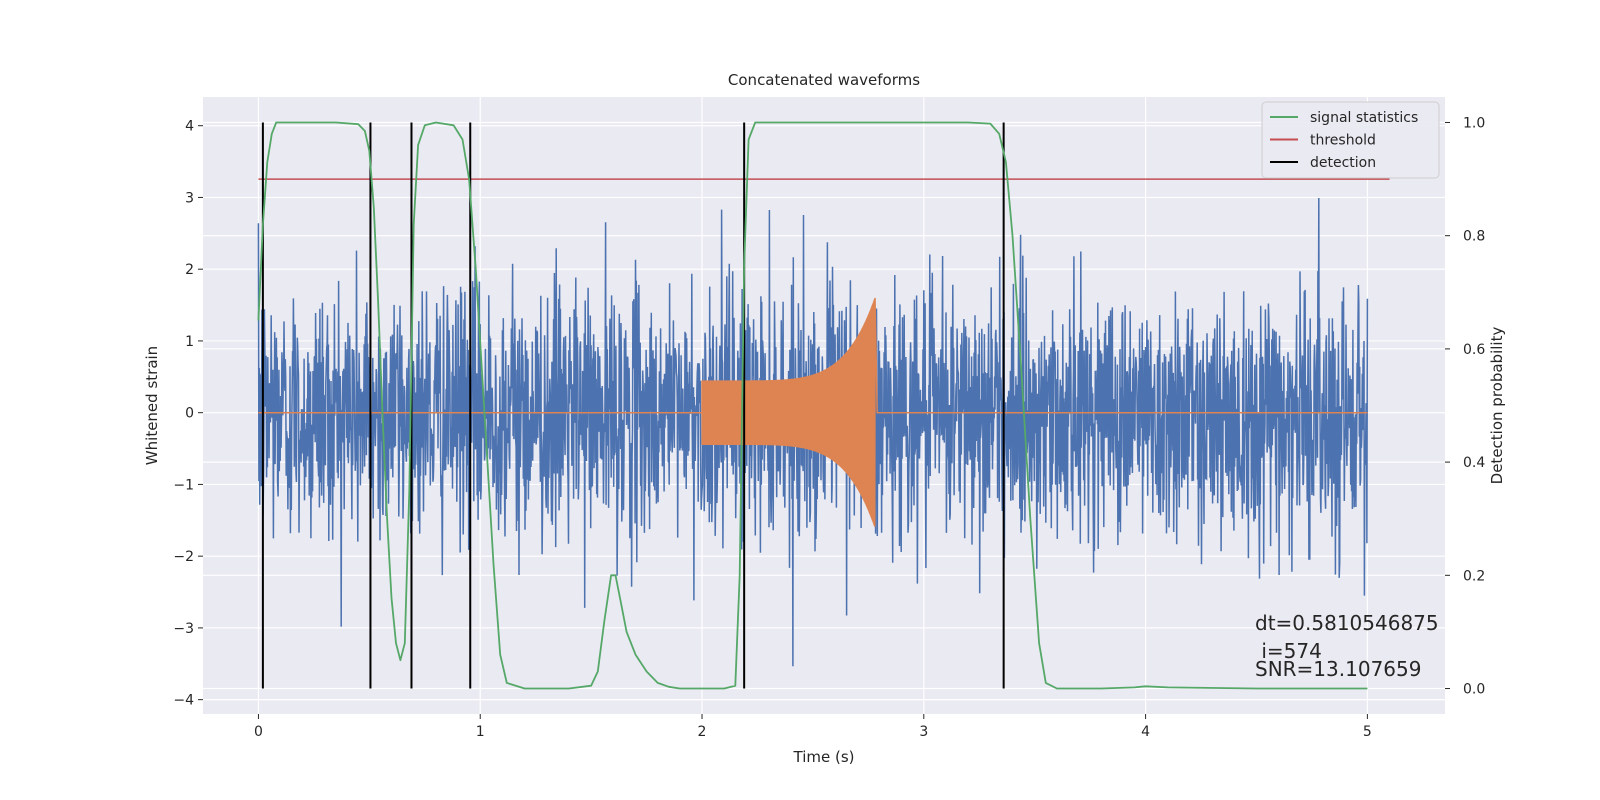  Describe the element at coordinates (183, 629) in the screenshot. I see `y-tick-label: −3` at that location.